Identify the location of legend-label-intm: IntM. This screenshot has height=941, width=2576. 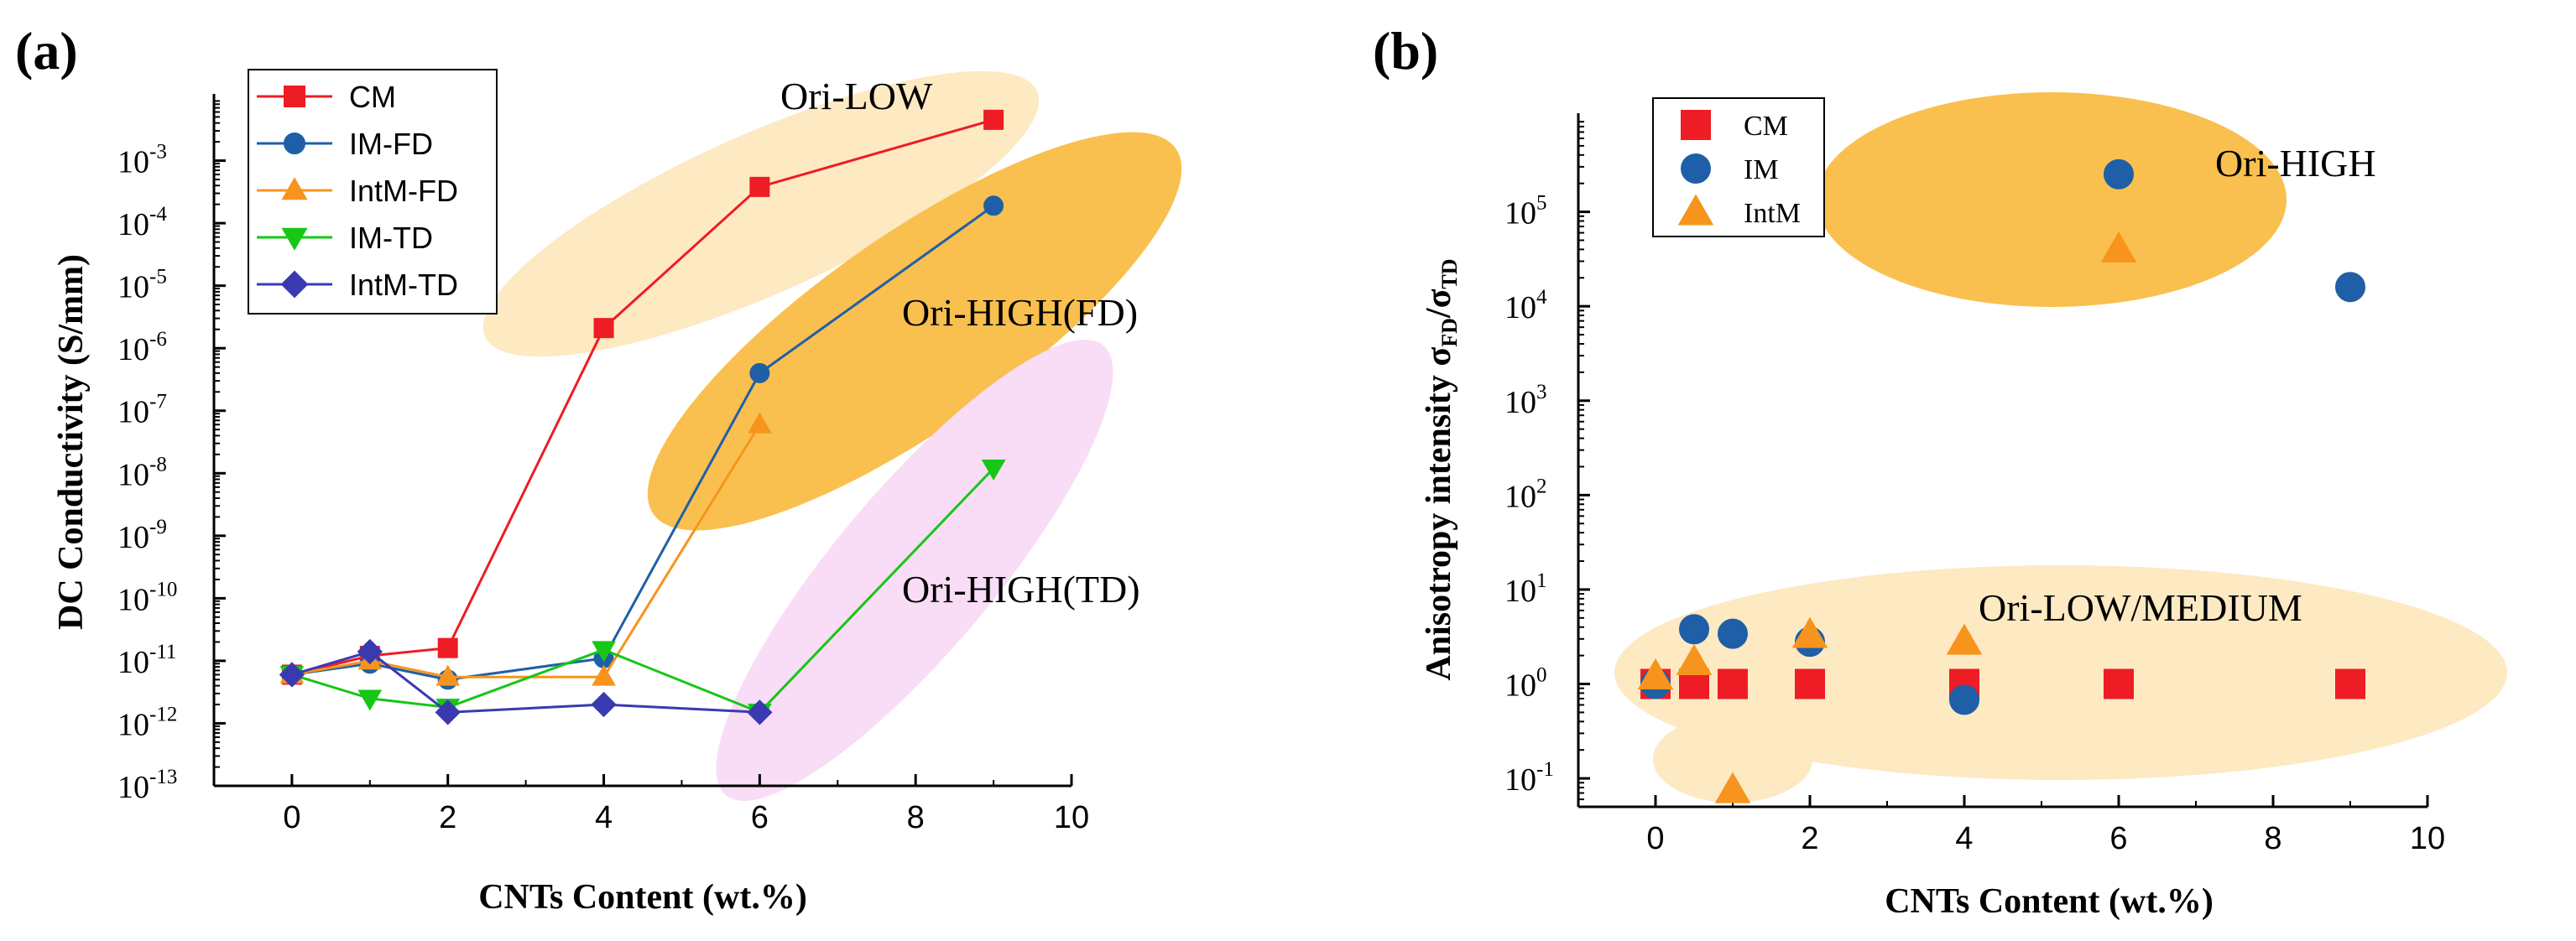
(1772, 213).